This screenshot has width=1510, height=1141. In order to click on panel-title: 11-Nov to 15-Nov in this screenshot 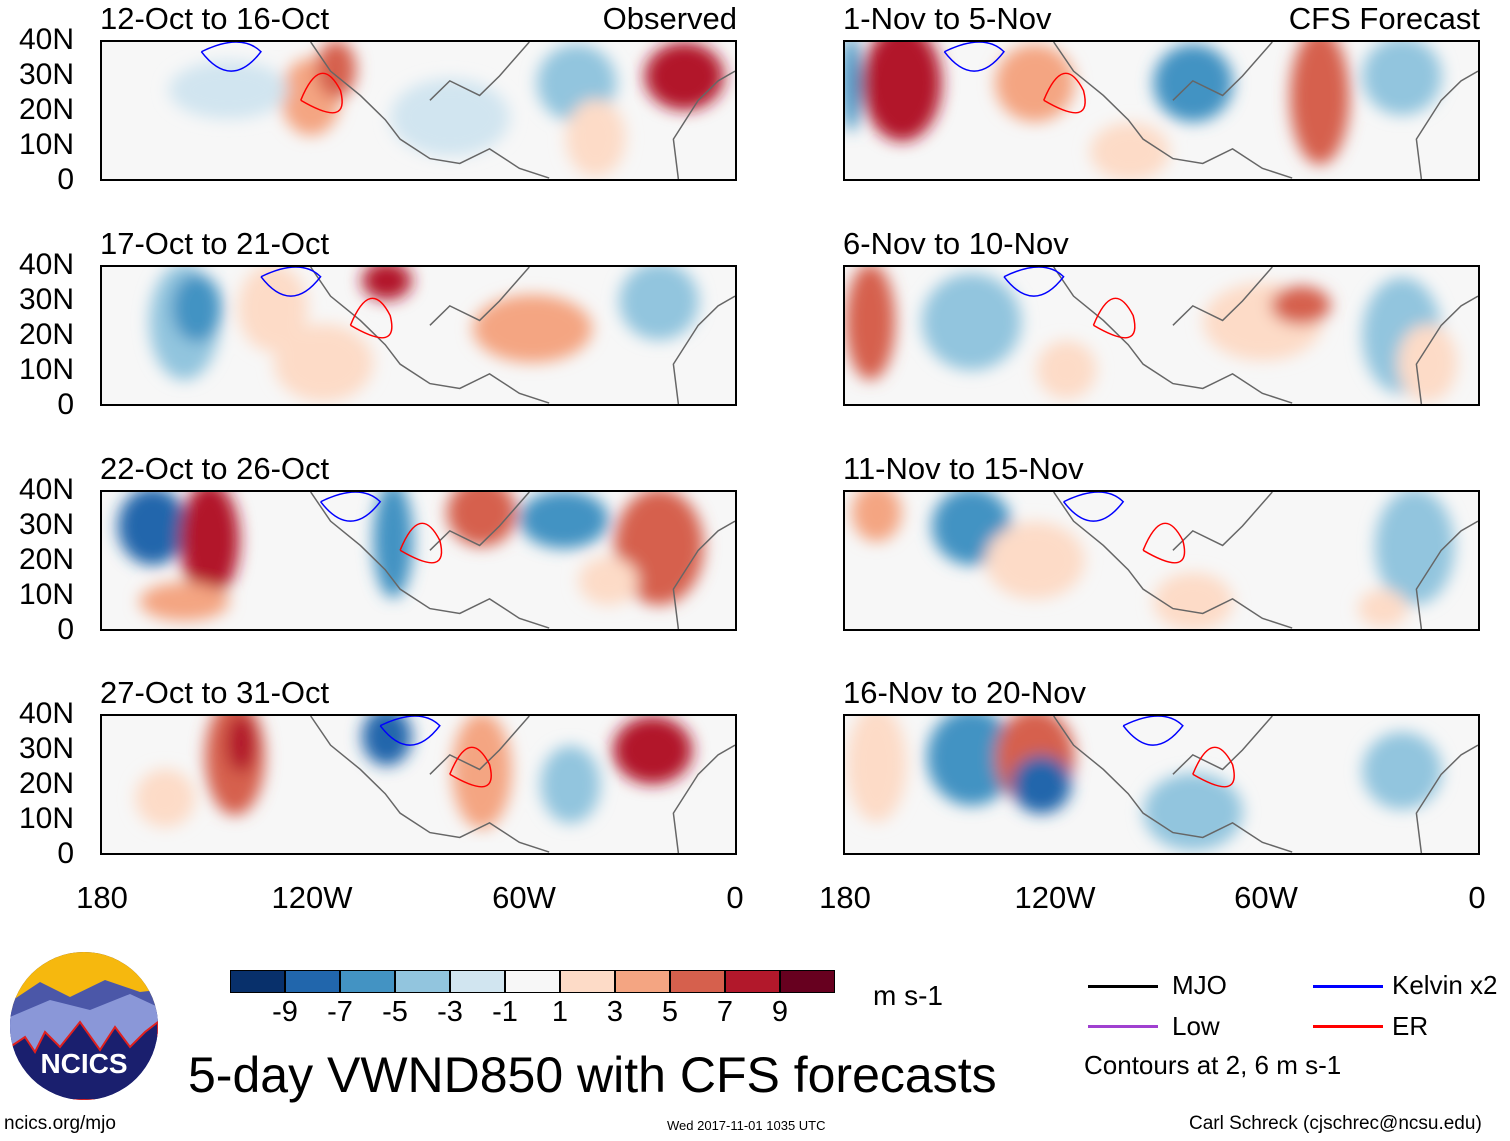, I will do `click(963, 468)`.